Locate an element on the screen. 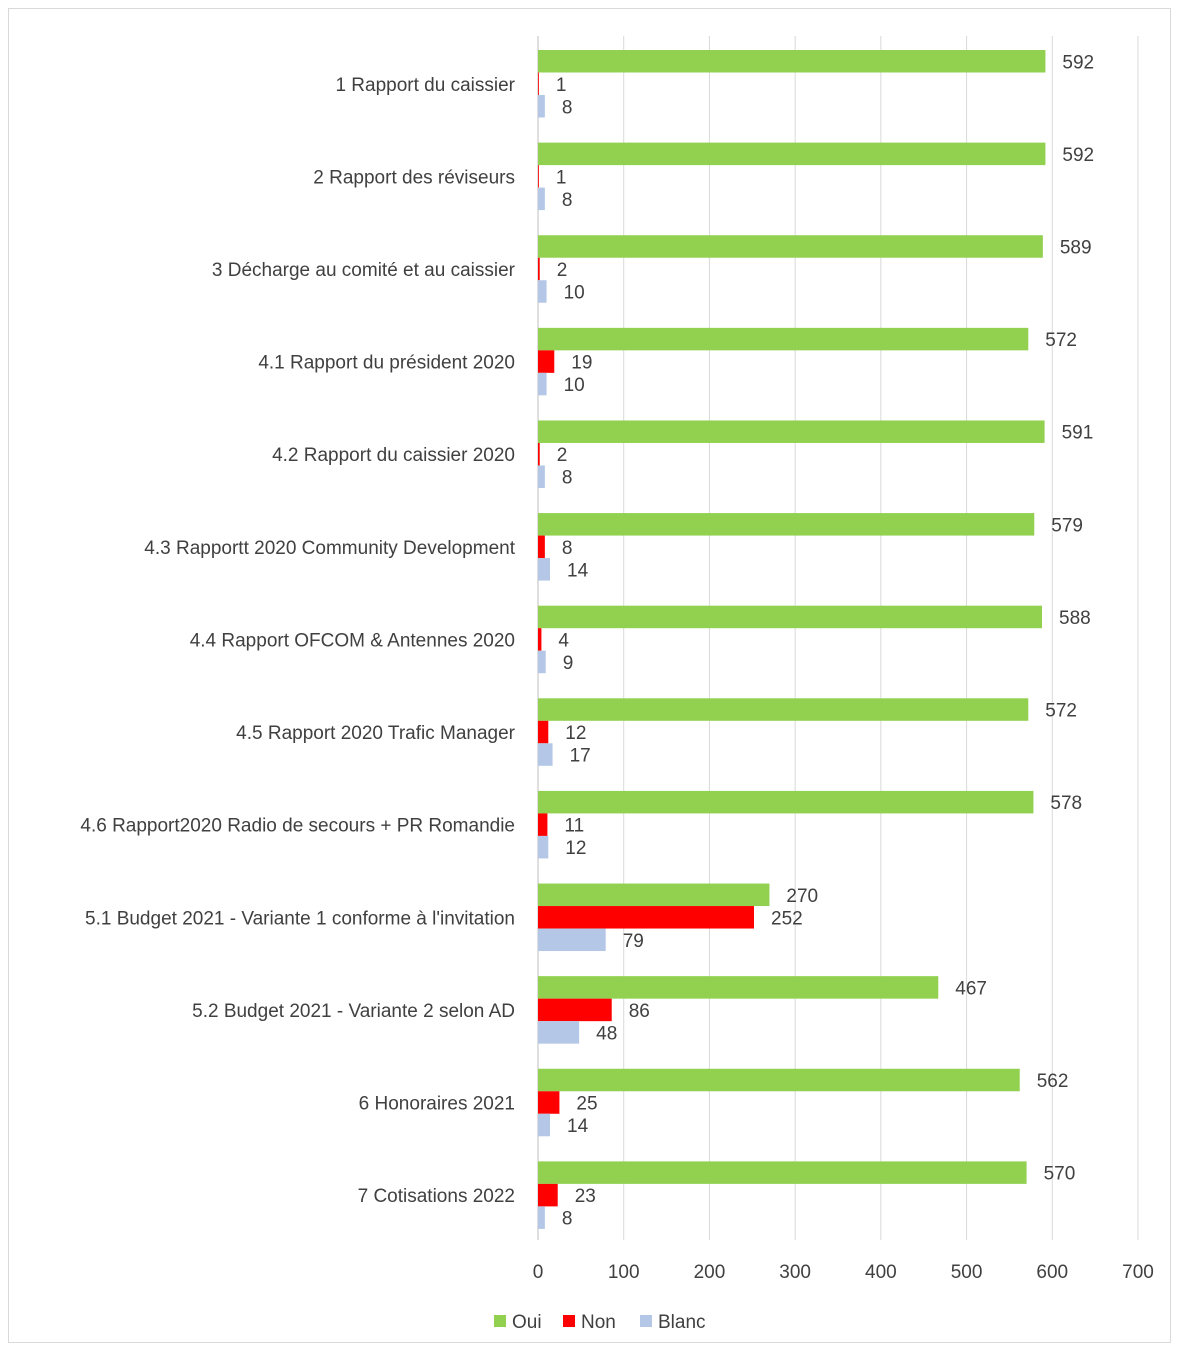 This screenshot has width=1179, height=1351. data-label: 17 is located at coordinates (580, 756).